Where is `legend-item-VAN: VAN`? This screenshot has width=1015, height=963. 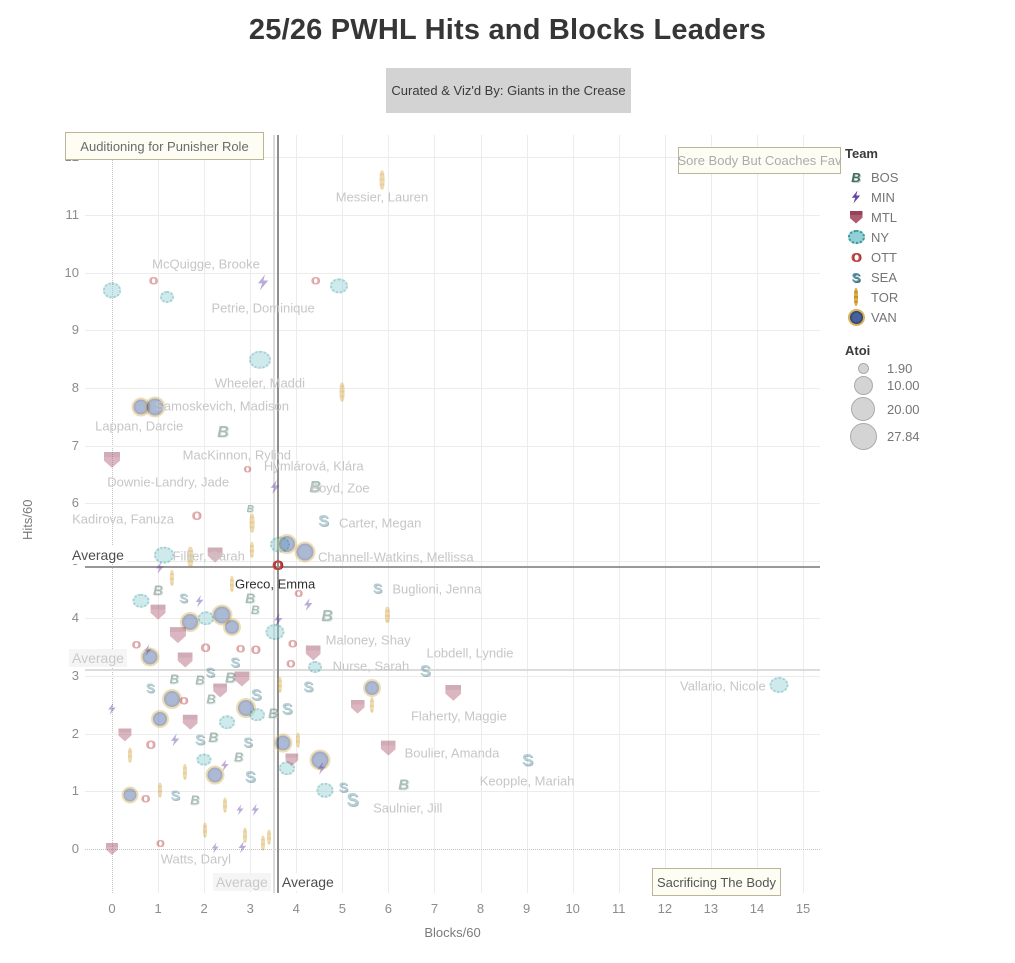
legend-item-VAN: VAN is located at coordinates (929, 317).